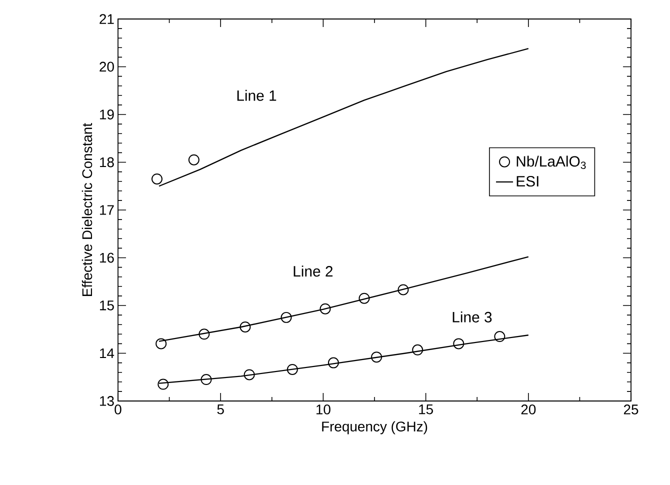  I want to click on x-tick-label: 25, so click(631, 409).